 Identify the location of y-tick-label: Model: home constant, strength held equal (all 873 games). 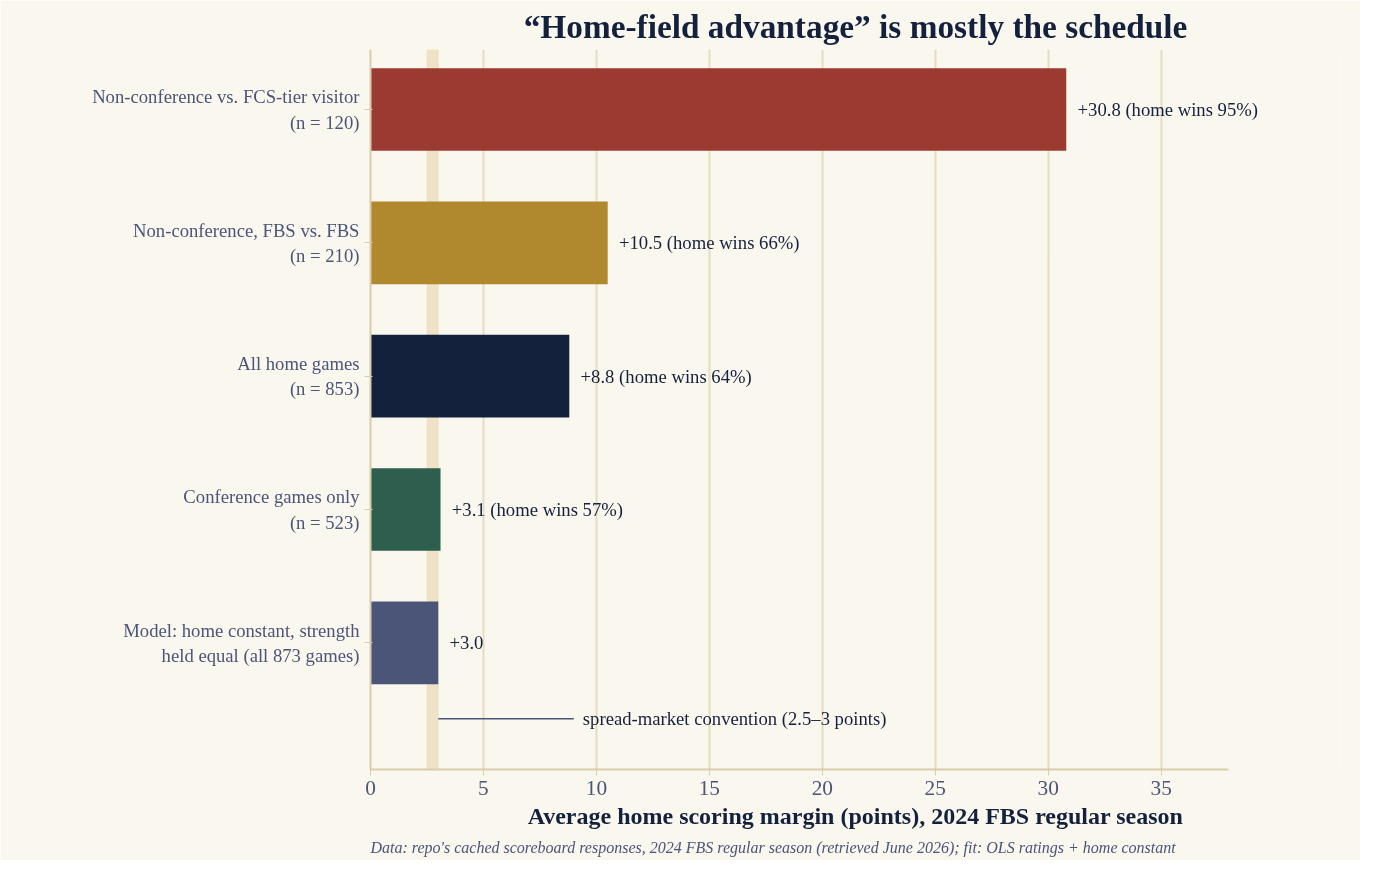
(242, 643).